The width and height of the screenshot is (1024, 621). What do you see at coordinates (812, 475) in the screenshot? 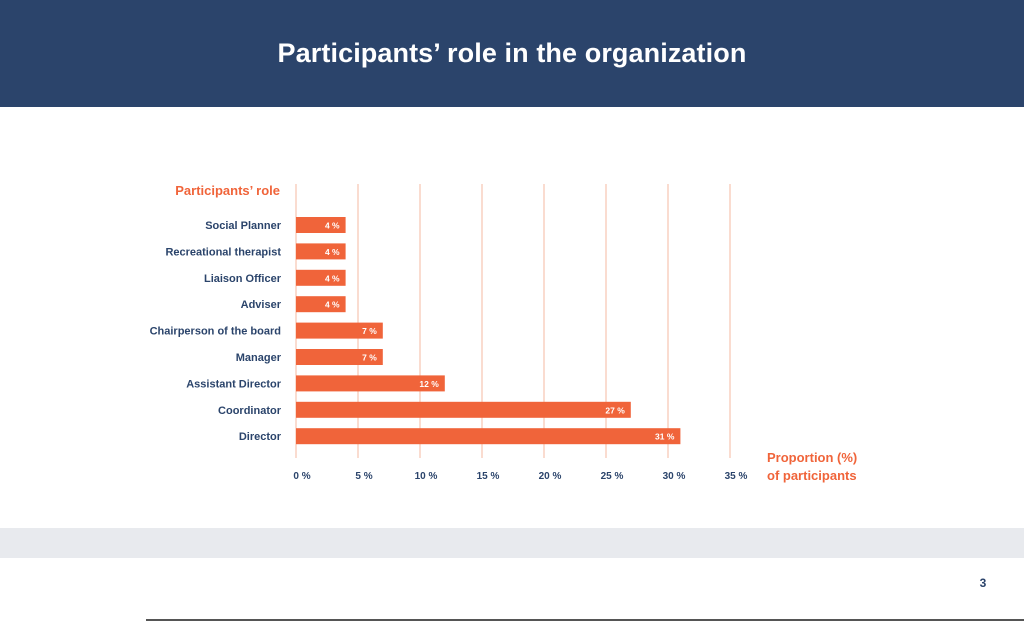
I see `x-axis-title: of participants` at bounding box center [812, 475].